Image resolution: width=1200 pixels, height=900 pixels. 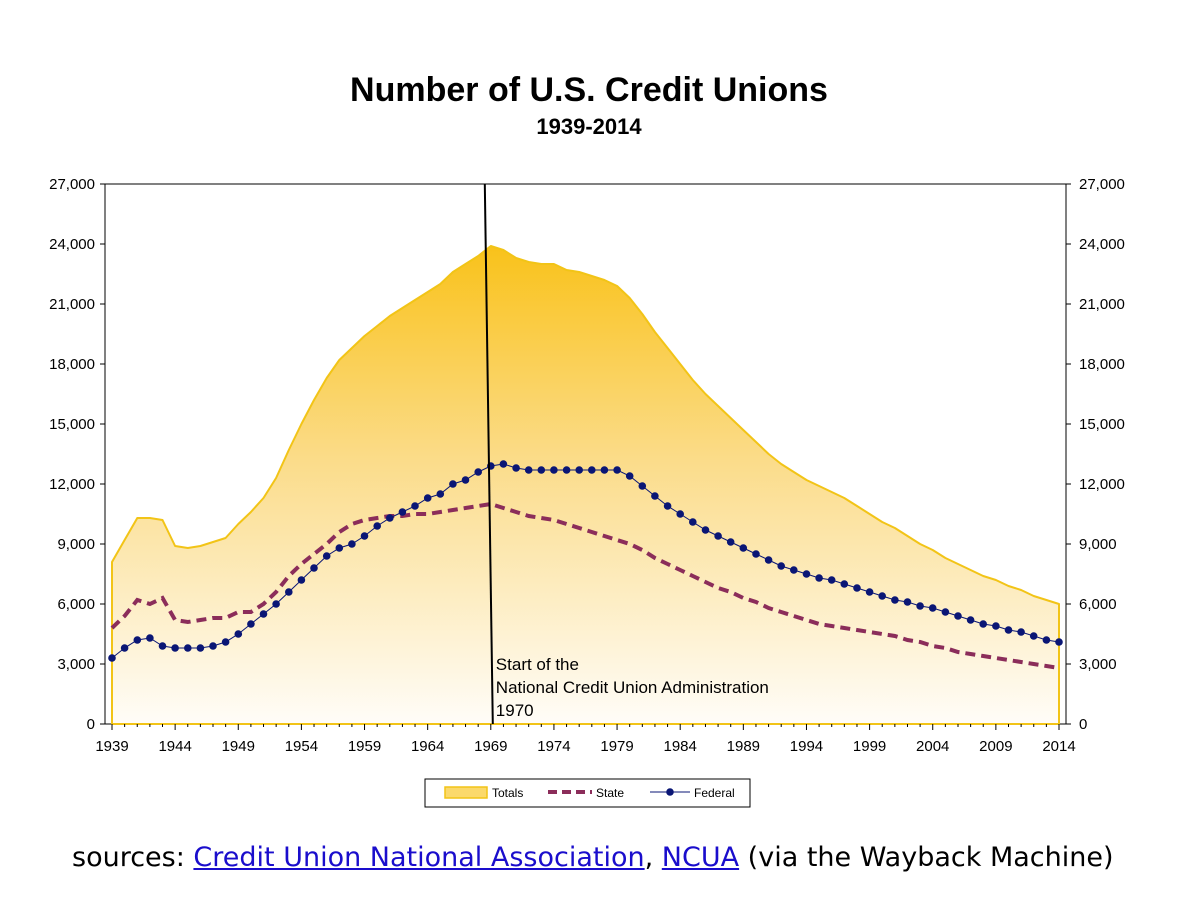 I want to click on federal-point-1949, so click(x=238, y=634).